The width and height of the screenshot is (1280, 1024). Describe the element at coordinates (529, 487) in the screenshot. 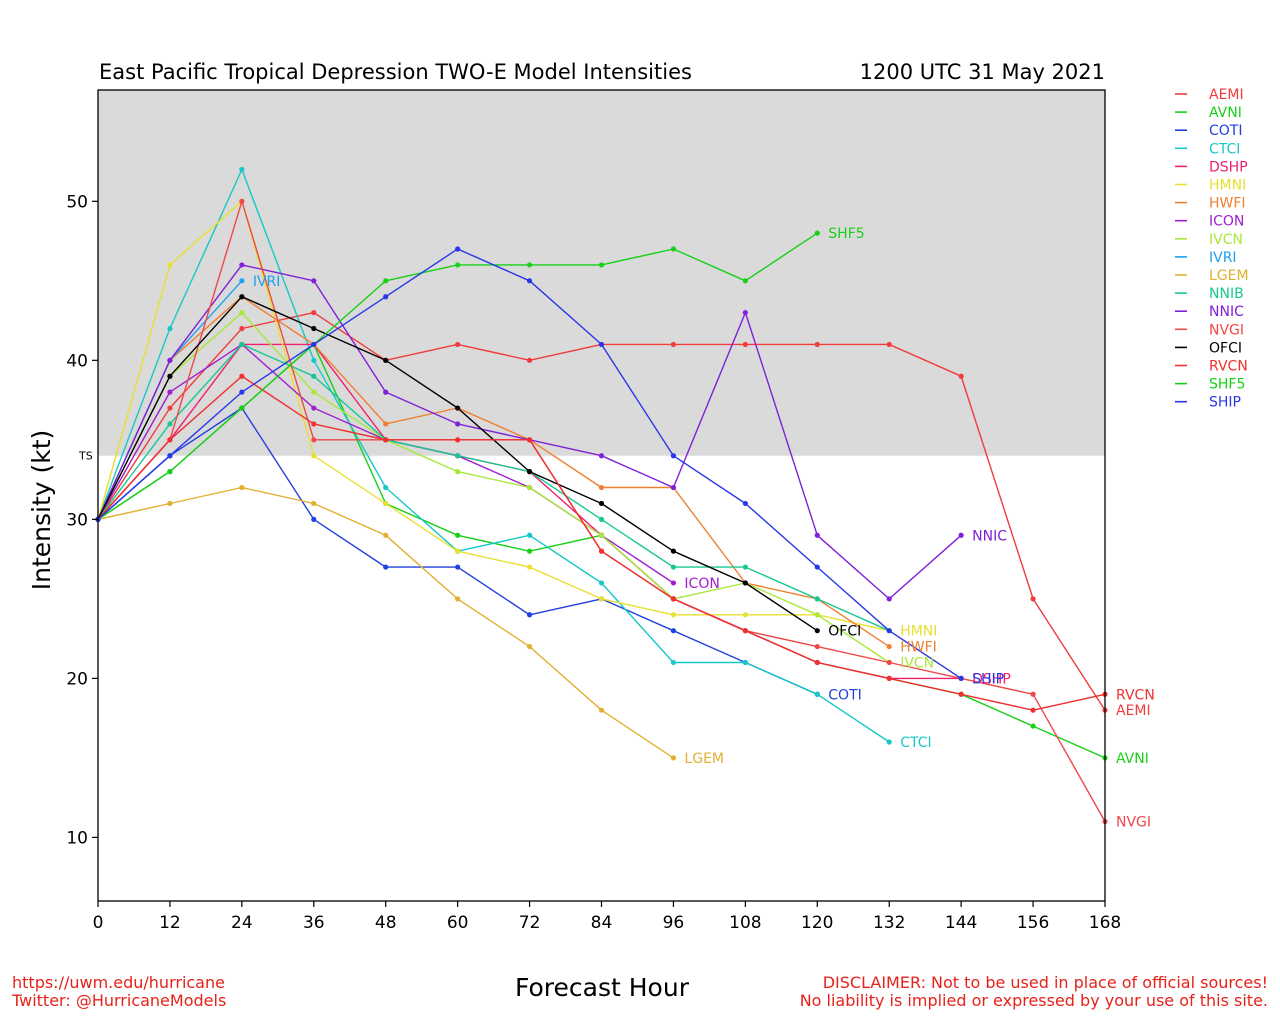

I see `data-point-ivcn` at that location.